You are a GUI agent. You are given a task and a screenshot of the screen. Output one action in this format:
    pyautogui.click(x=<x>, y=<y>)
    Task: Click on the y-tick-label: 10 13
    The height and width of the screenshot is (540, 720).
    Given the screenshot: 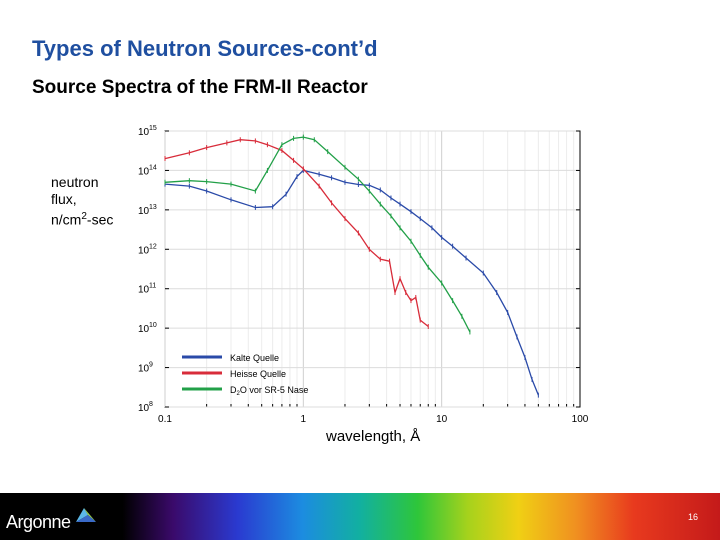 What is the action you would take?
    pyautogui.click(x=147, y=210)
    